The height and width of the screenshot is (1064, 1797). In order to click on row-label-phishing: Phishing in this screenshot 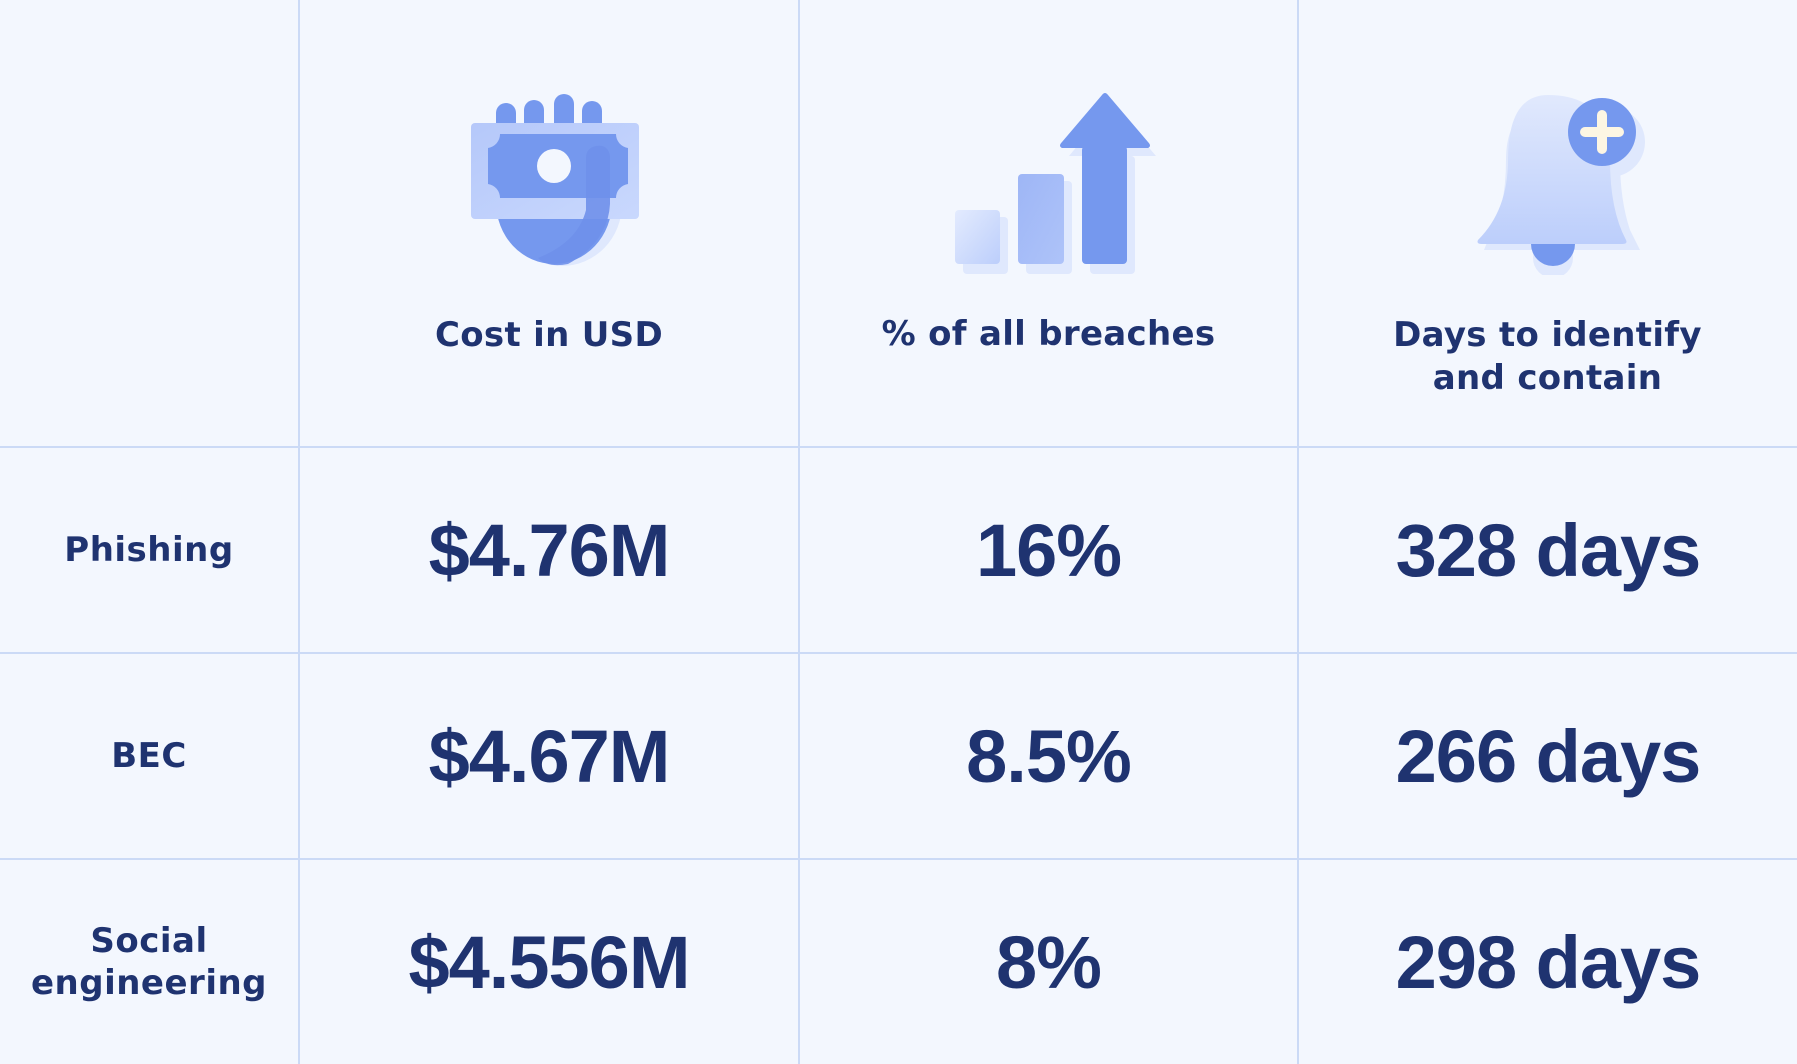, I will do `click(149, 550)`.